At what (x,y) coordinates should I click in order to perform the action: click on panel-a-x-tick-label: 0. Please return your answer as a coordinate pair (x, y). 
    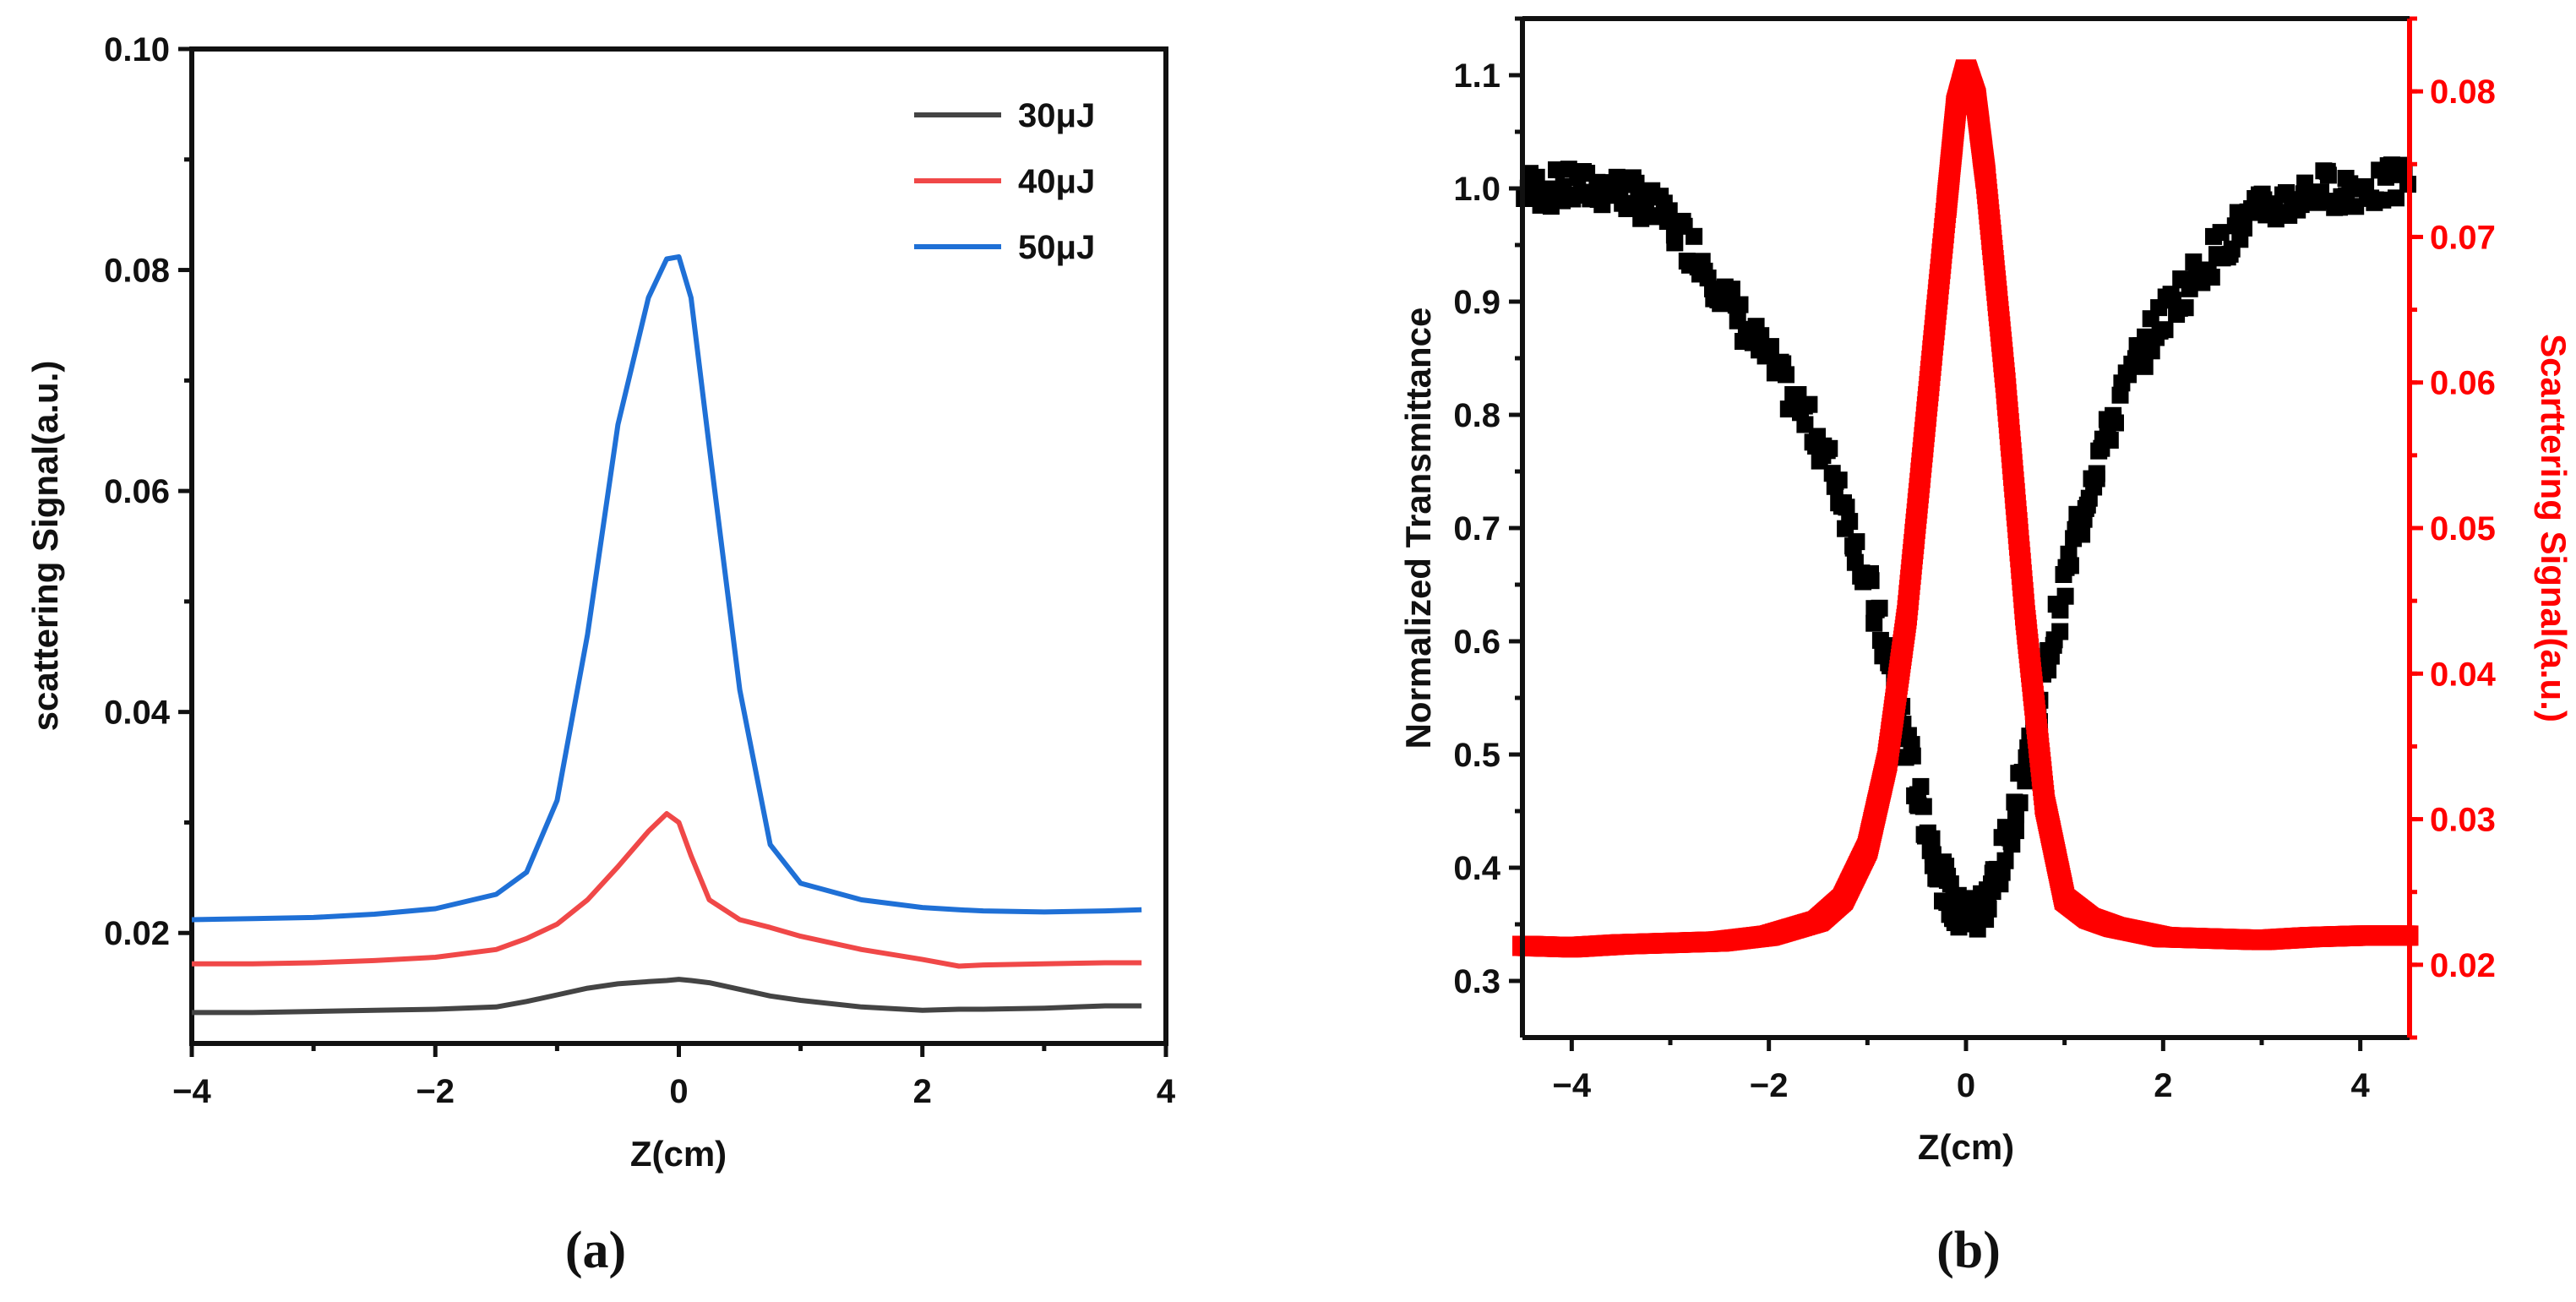
    Looking at the image, I should click on (678, 1091).